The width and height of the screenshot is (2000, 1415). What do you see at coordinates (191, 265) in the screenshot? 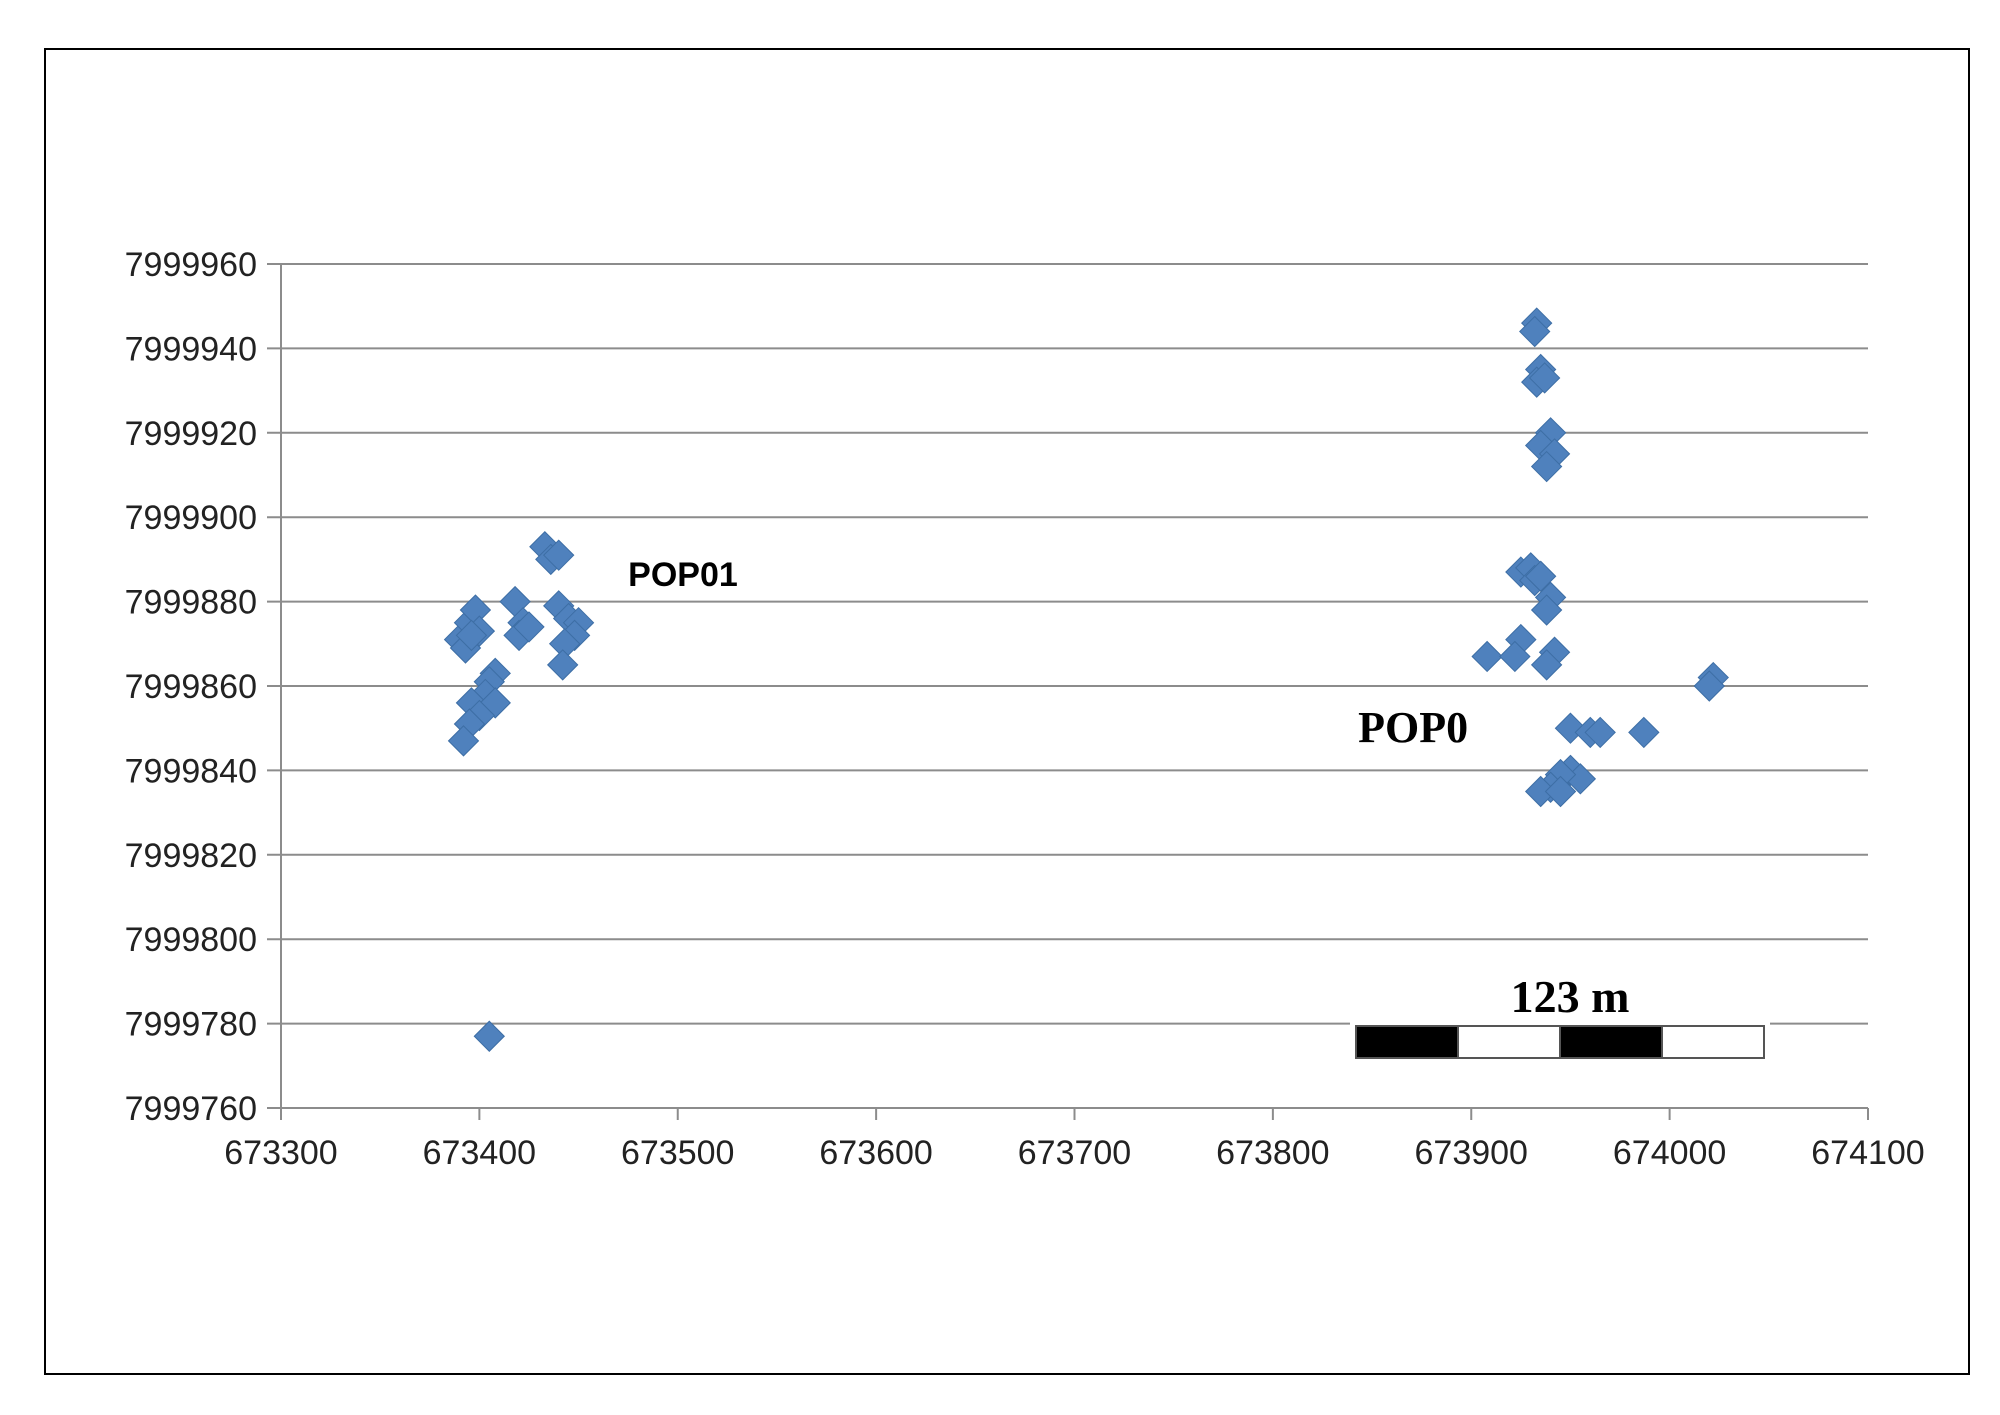
I see `y-tick-label: 7999960` at bounding box center [191, 265].